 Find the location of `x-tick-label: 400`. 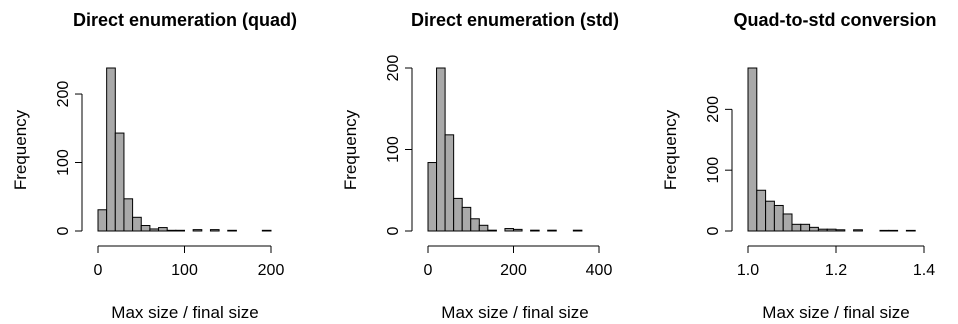

x-tick-label: 400 is located at coordinates (599, 270).